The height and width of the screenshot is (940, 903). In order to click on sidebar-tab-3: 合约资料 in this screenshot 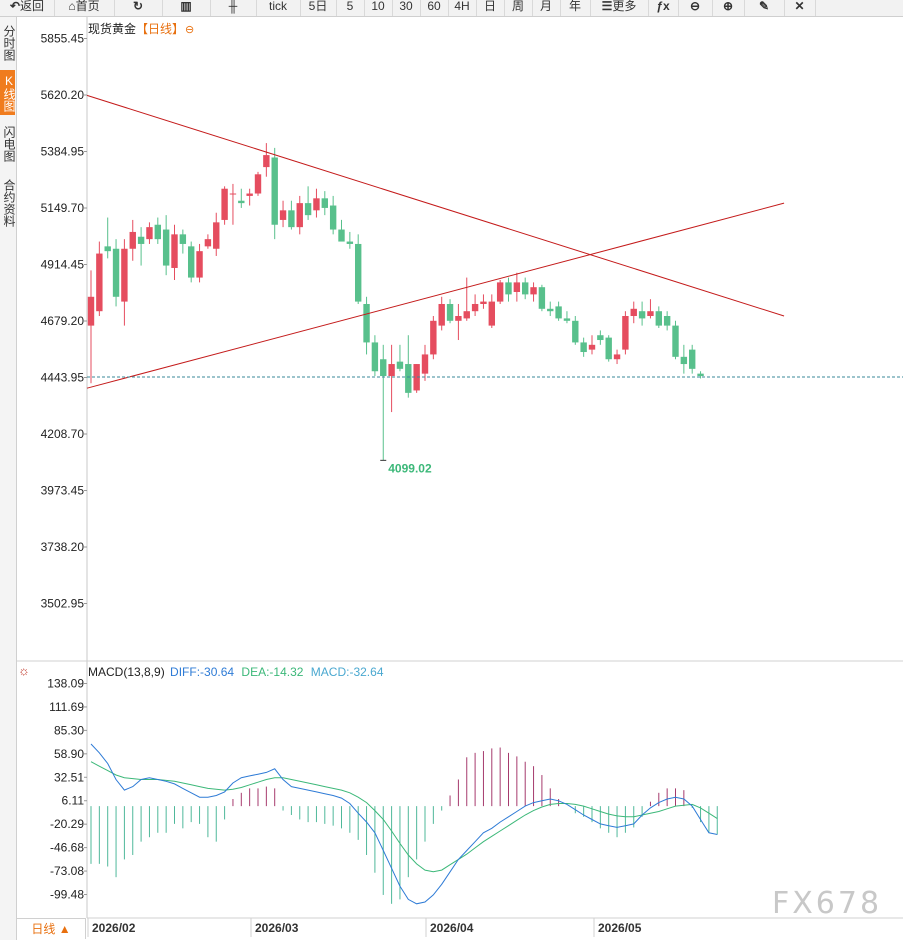, I will do `click(9, 203)`.